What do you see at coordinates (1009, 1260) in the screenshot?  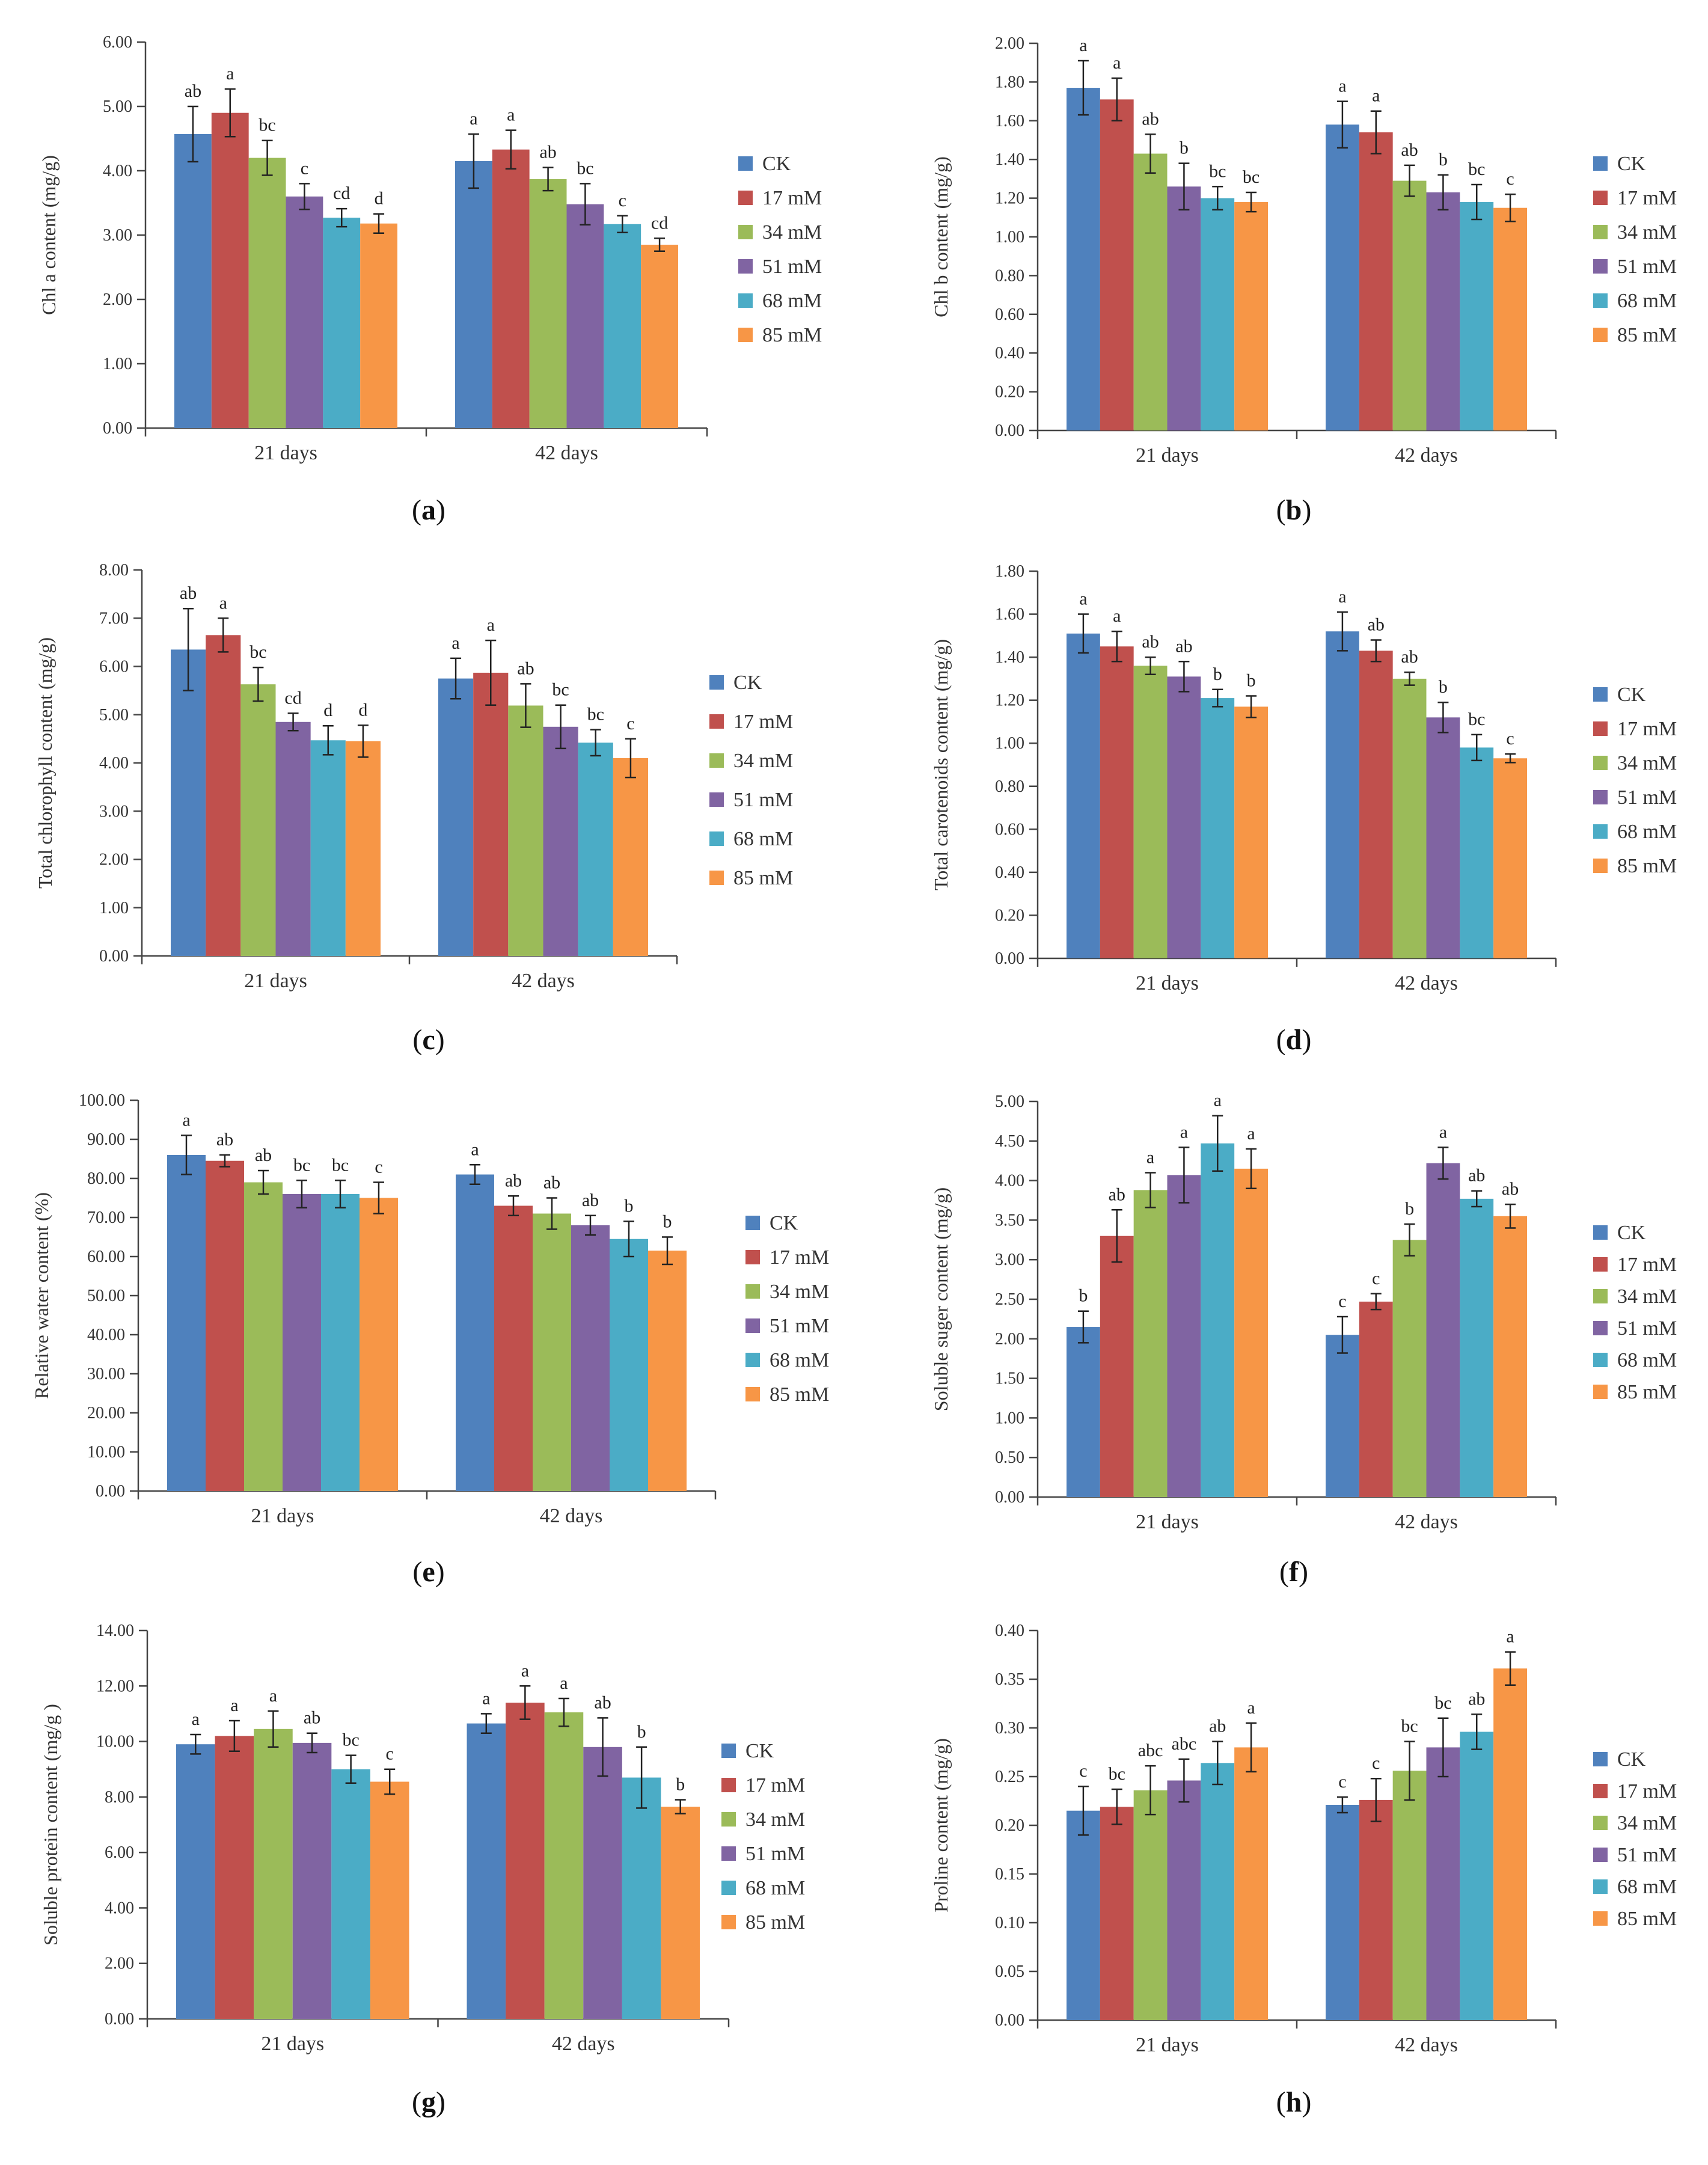 I see `y-tick-label: 3.00` at bounding box center [1009, 1260].